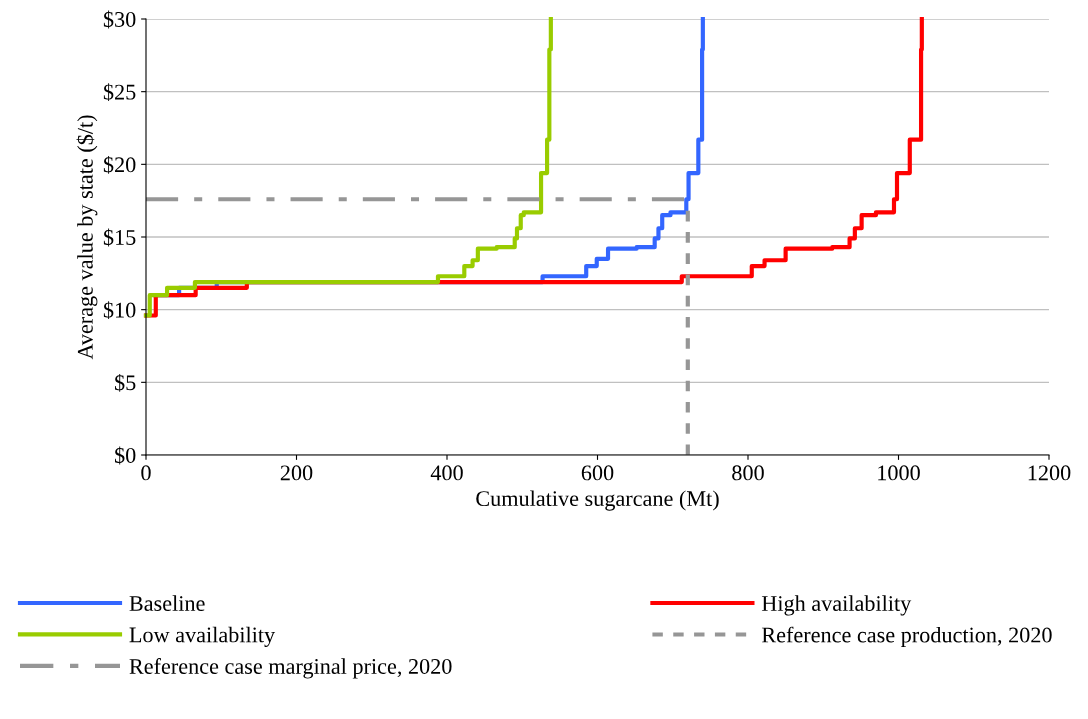 This screenshot has width=1088, height=719. Describe the element at coordinates (906, 637) in the screenshot. I see `legend-label: Reference case production, 2020` at that location.